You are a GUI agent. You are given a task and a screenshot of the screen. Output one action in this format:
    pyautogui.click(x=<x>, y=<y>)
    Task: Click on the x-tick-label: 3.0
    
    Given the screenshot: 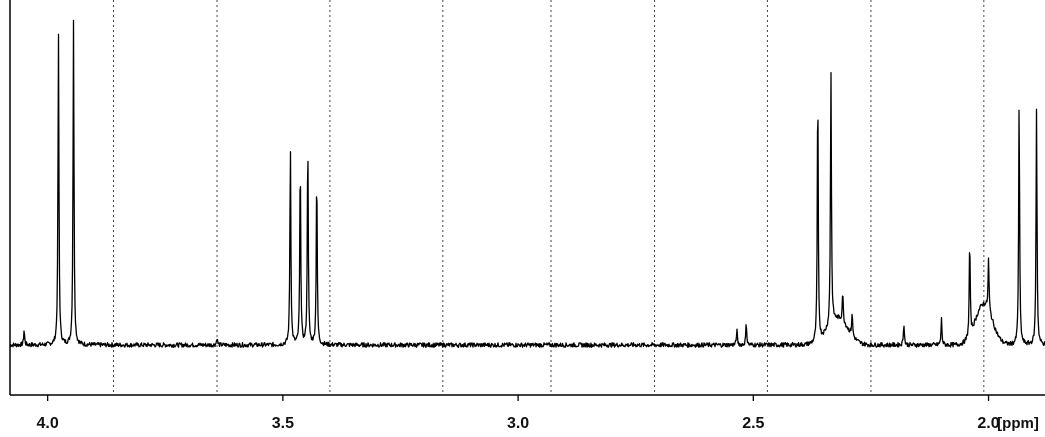 What is the action you would take?
    pyautogui.click(x=518, y=423)
    